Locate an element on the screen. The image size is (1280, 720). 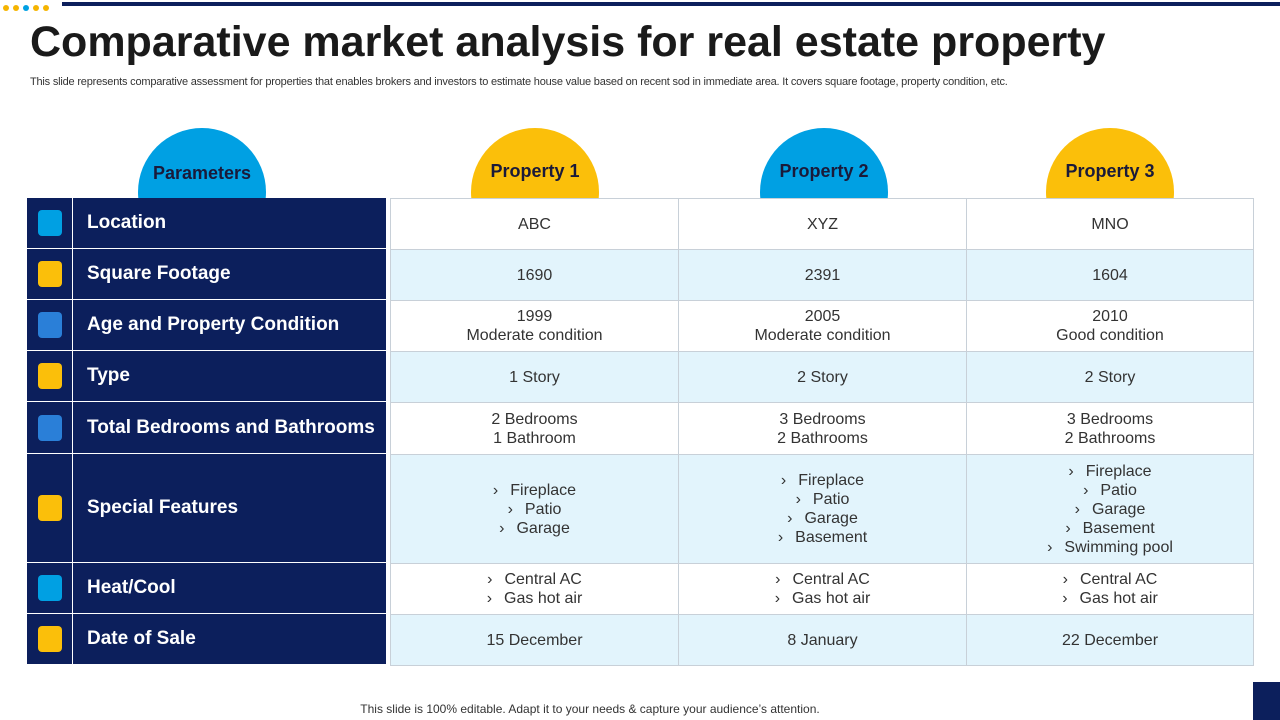
table-cell: 1999 Moderate condition is located at coordinates (534, 326).